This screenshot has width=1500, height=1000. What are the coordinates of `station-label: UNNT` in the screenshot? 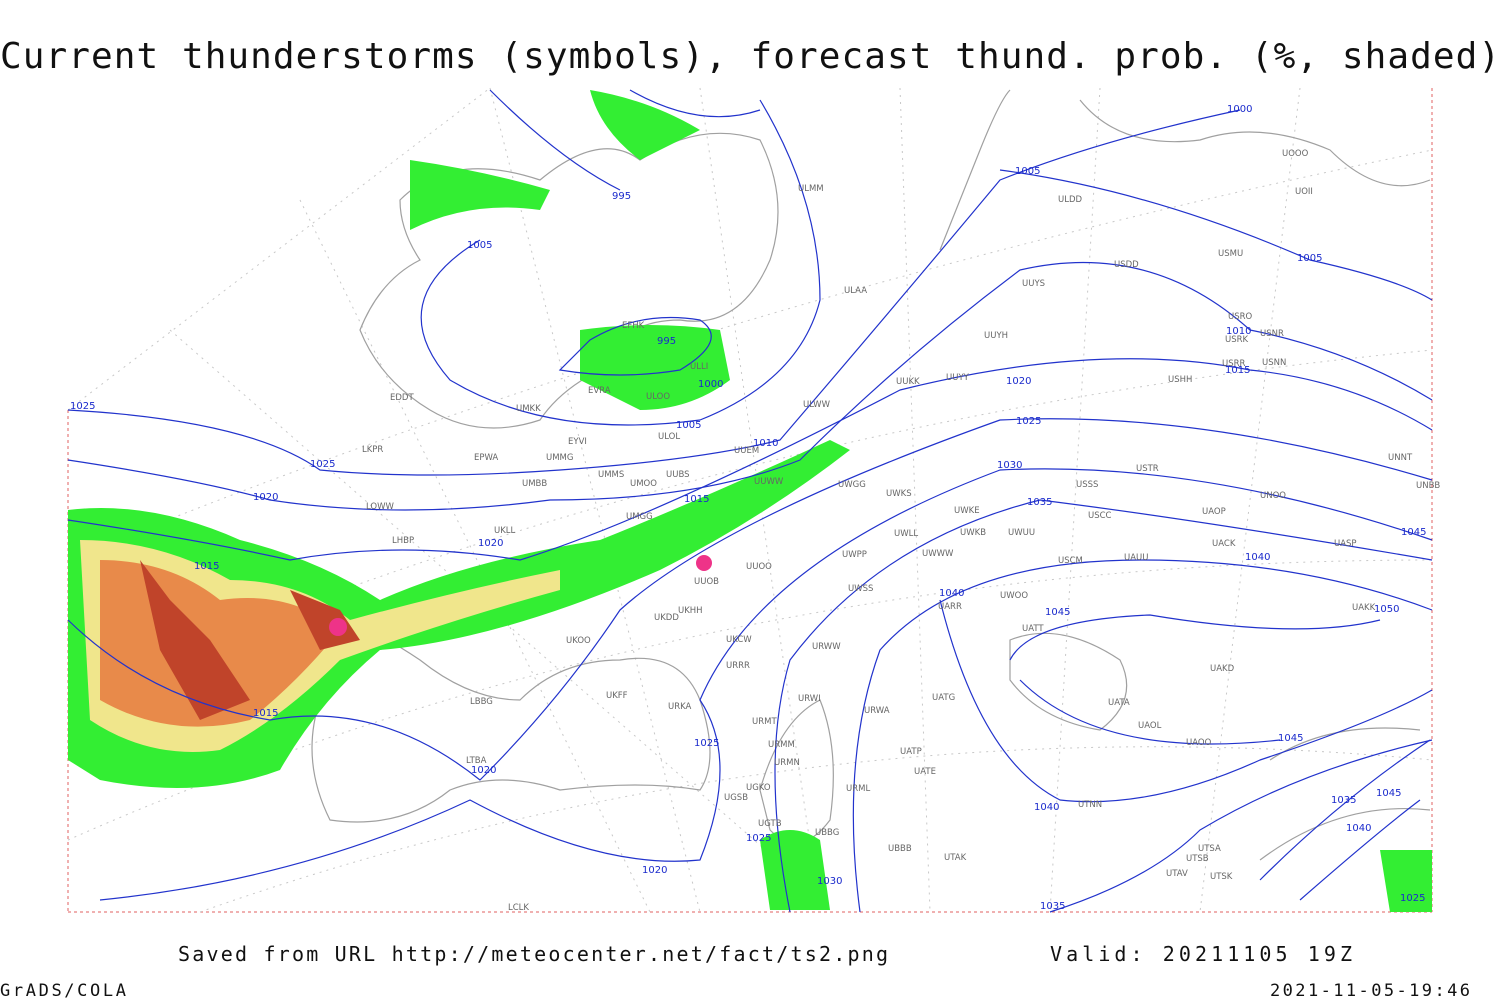 It's located at (1400, 458).